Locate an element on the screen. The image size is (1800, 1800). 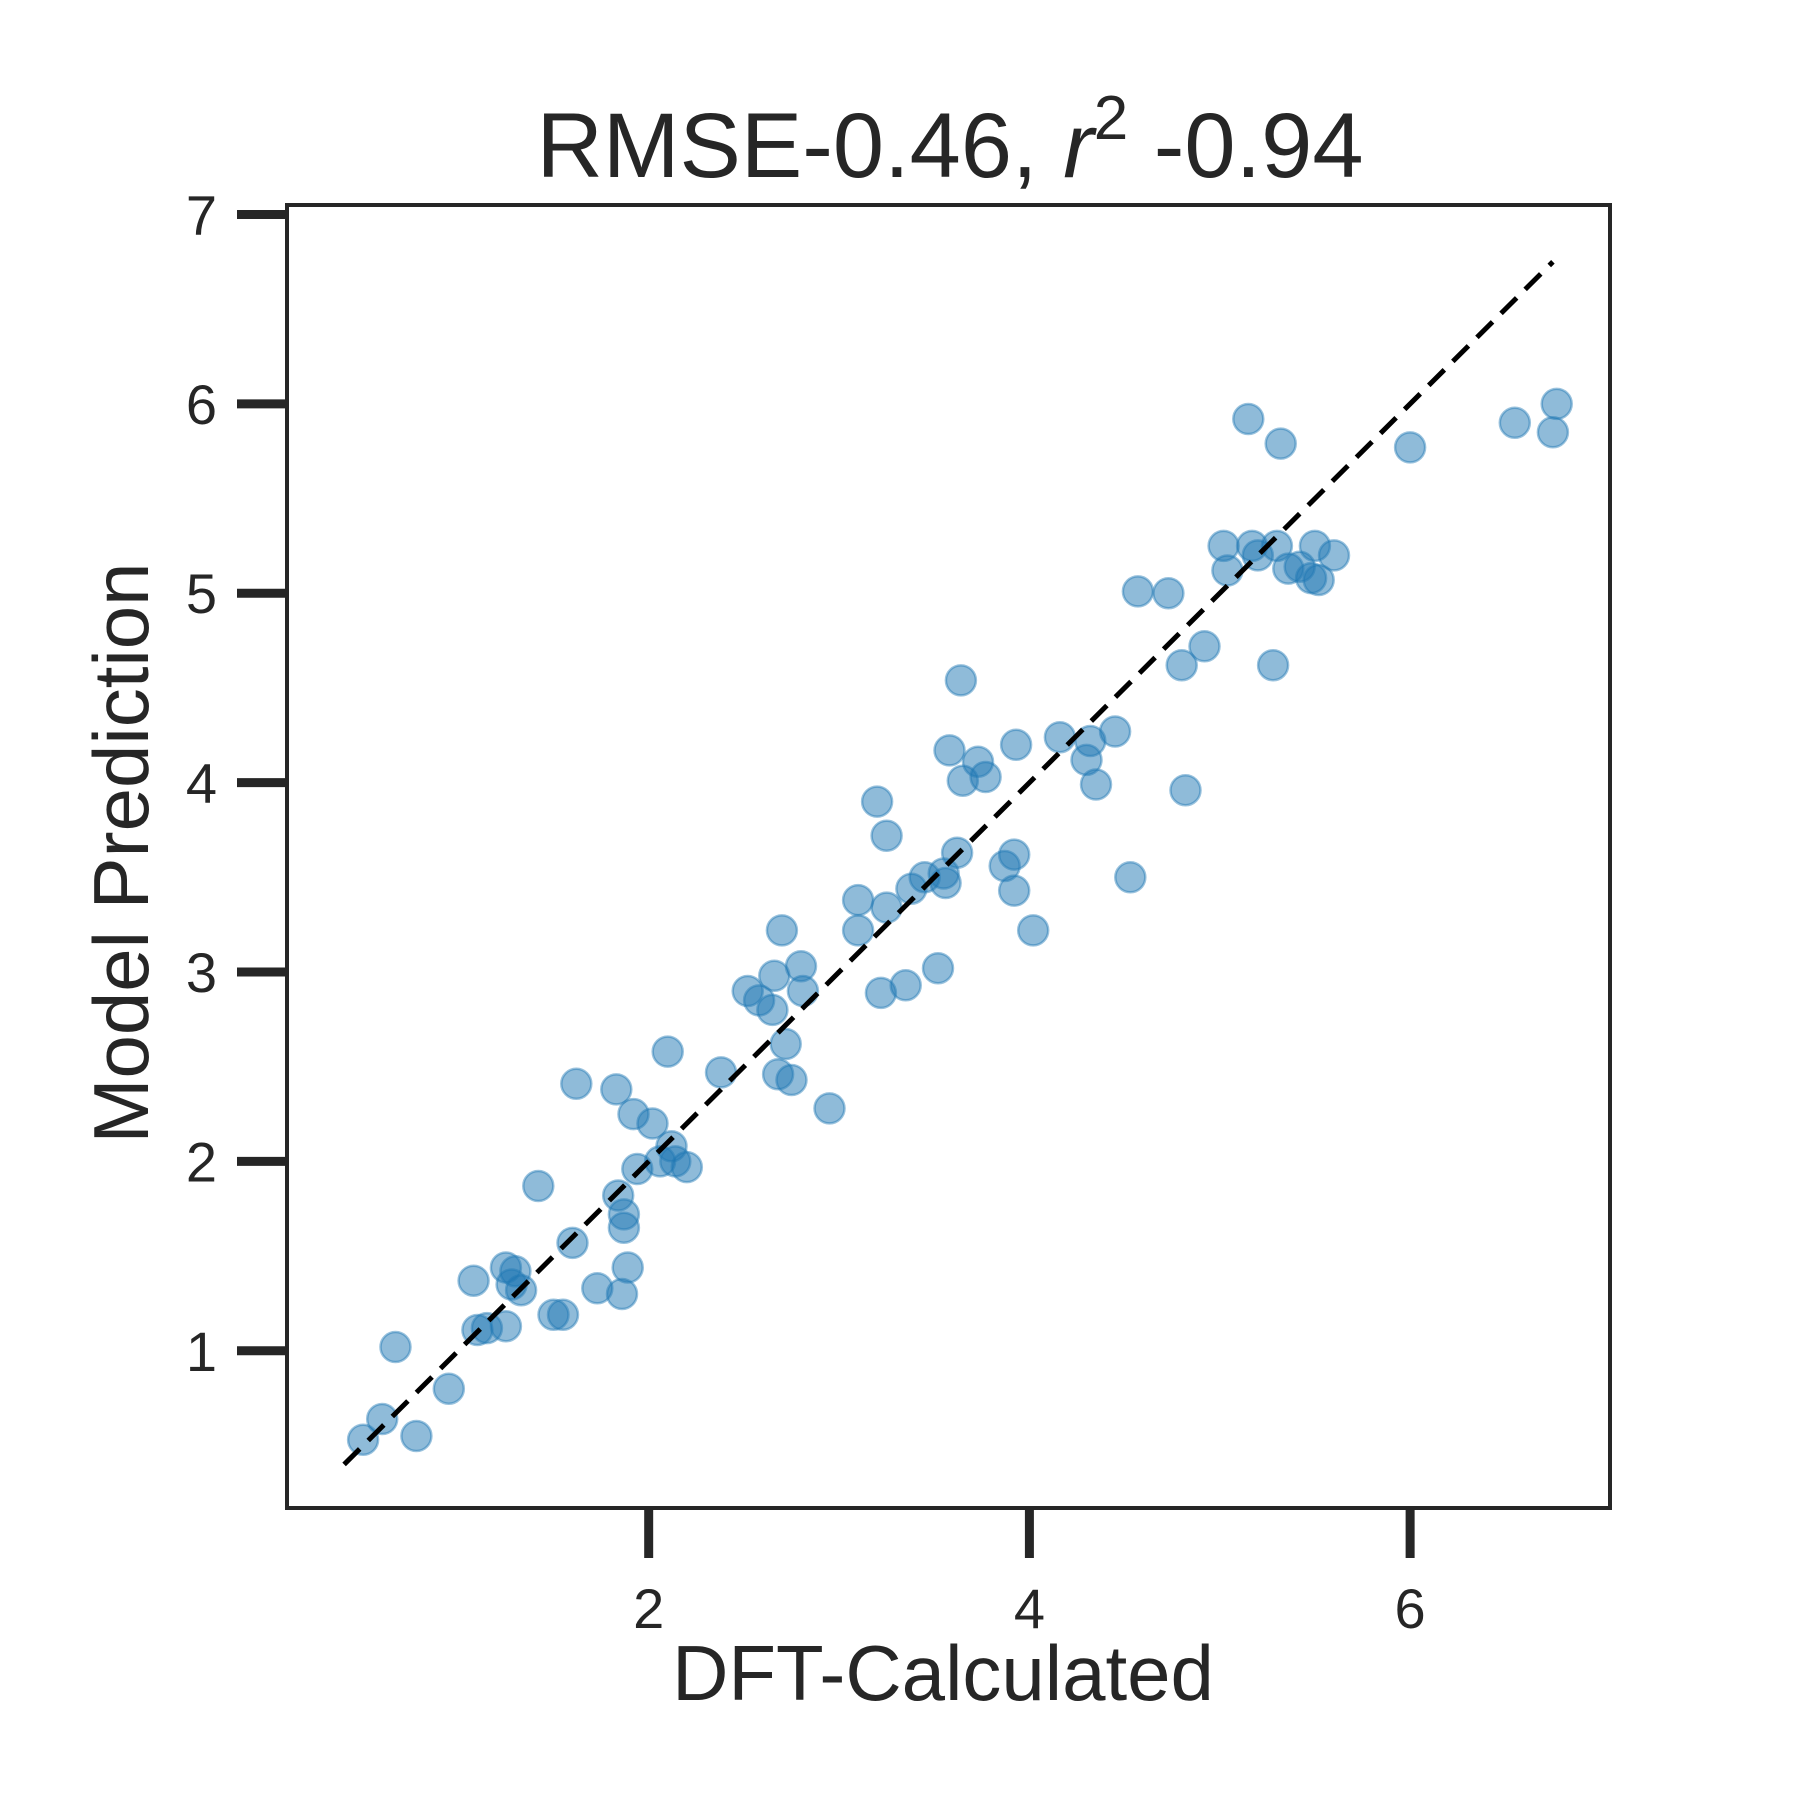
chart-title: RMSE-0.46, r2 -0.94 is located at coordinates (949, 140).